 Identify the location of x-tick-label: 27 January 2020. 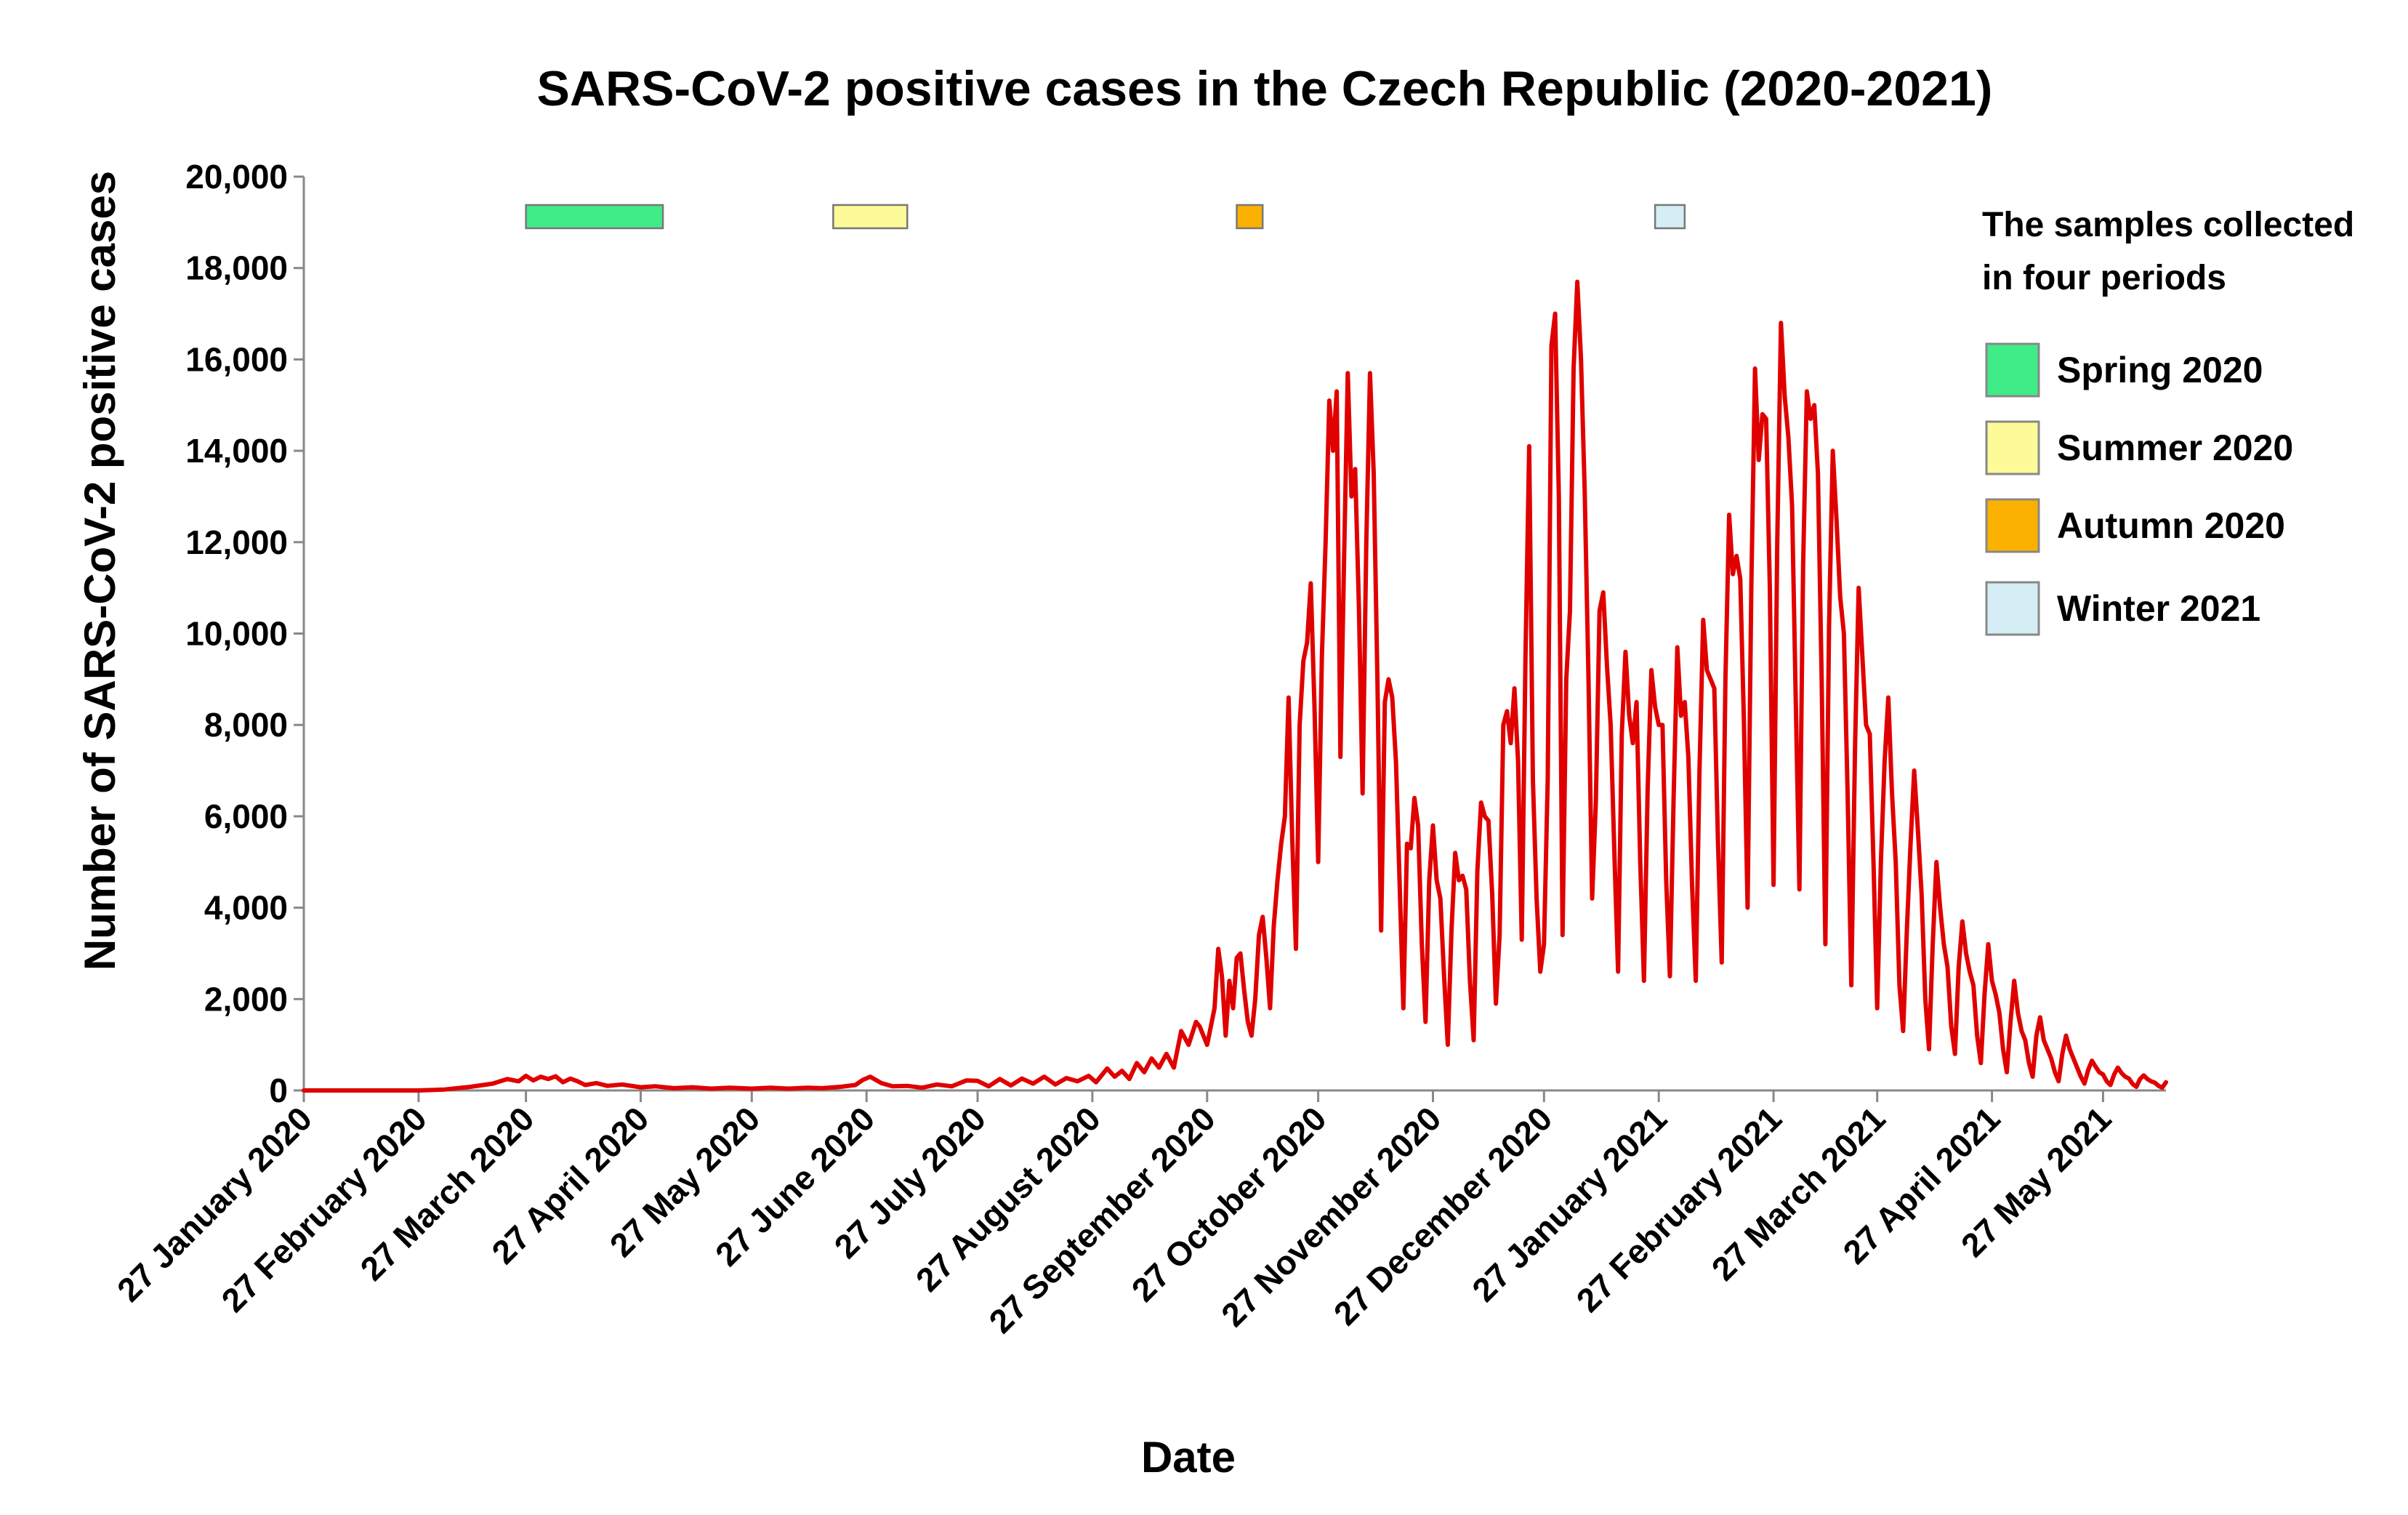
(214, 1204).